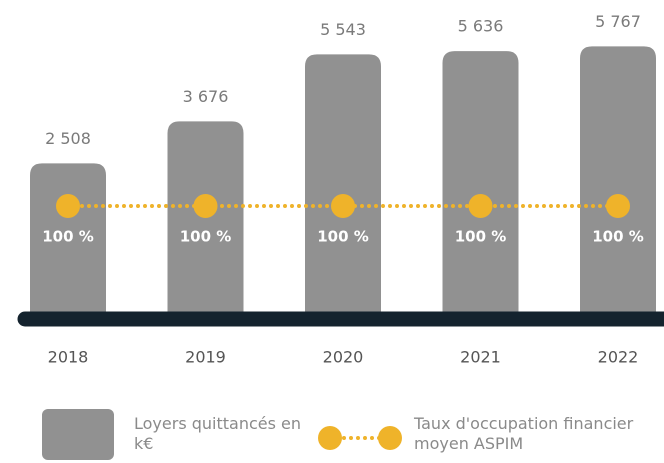 The image size is (664, 463). Describe the element at coordinates (481, 26) in the screenshot. I see `value-label: 5 636` at that location.